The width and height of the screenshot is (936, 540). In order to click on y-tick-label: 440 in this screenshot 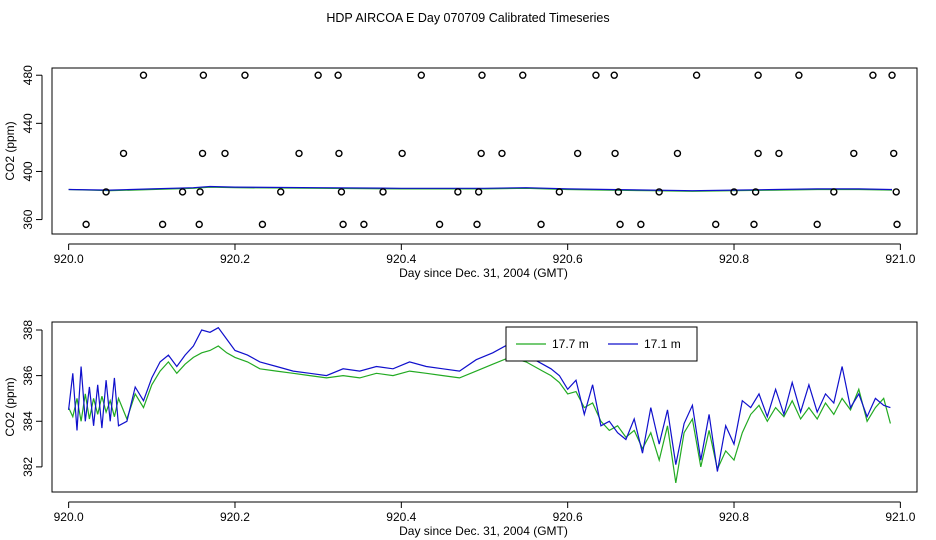, I will do `click(28, 123)`.